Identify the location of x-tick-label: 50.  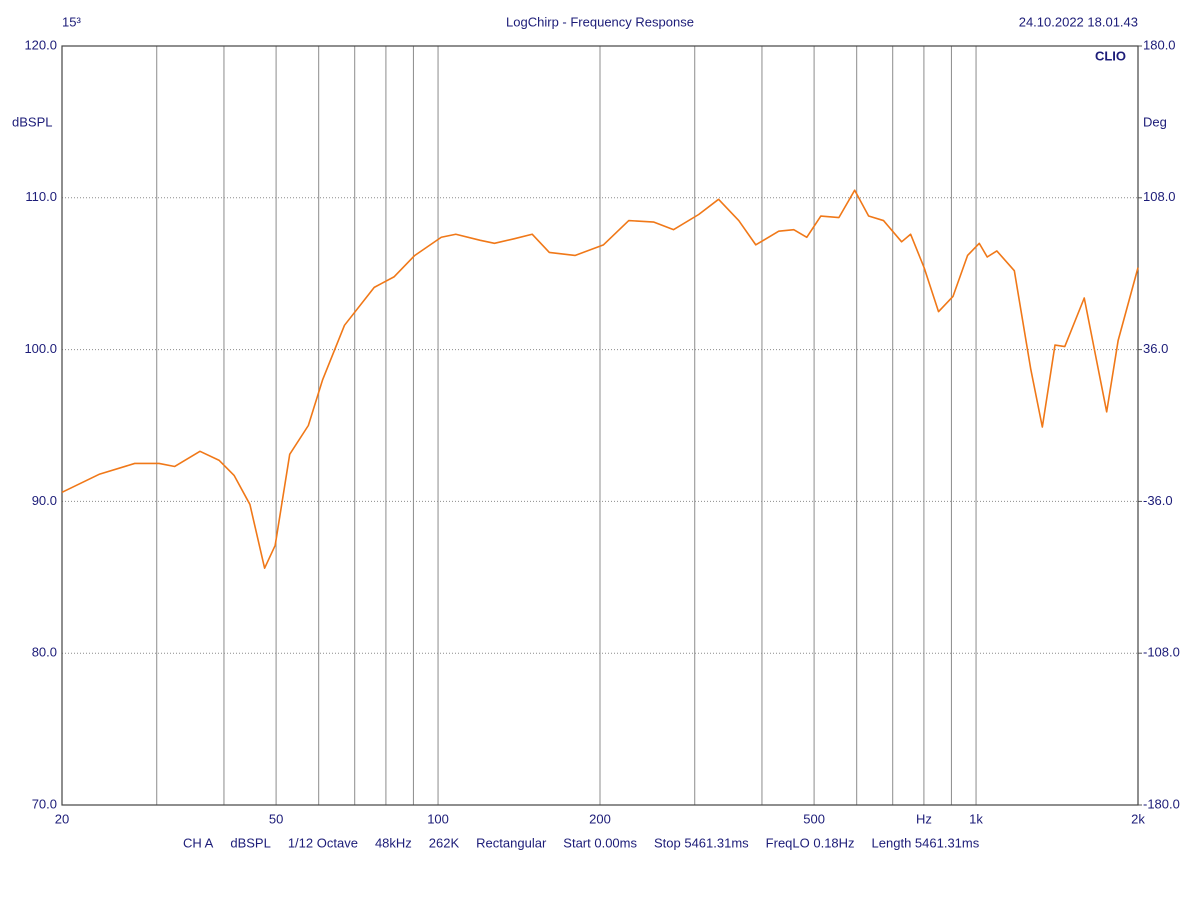
(276, 818).